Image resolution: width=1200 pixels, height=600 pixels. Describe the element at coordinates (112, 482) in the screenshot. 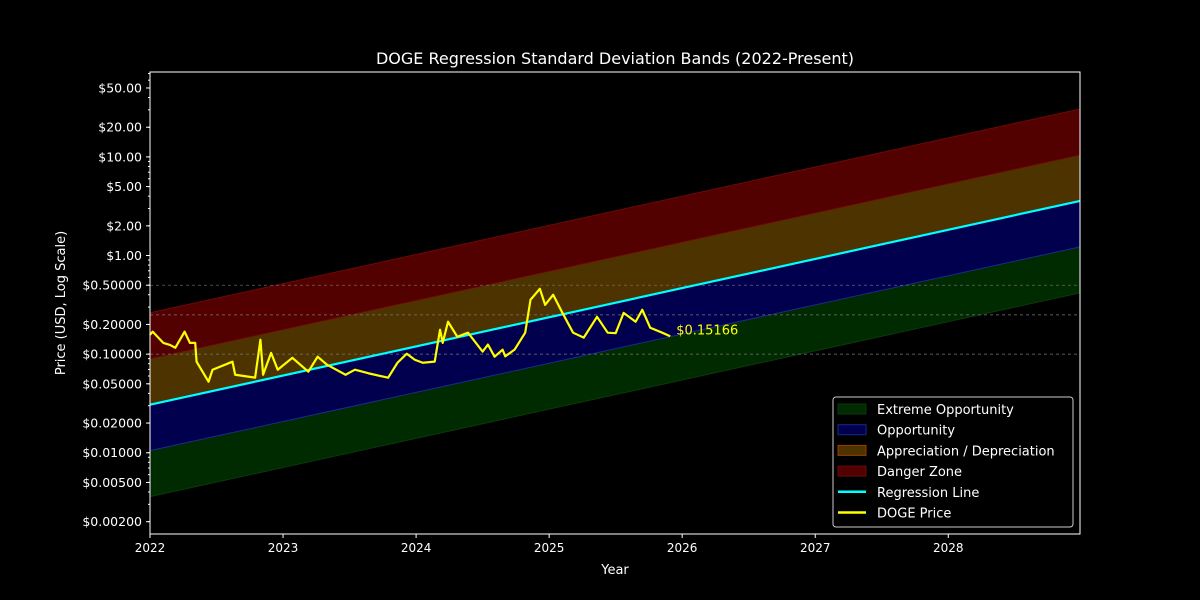

I see `y-tick-label: $0.00500` at that location.